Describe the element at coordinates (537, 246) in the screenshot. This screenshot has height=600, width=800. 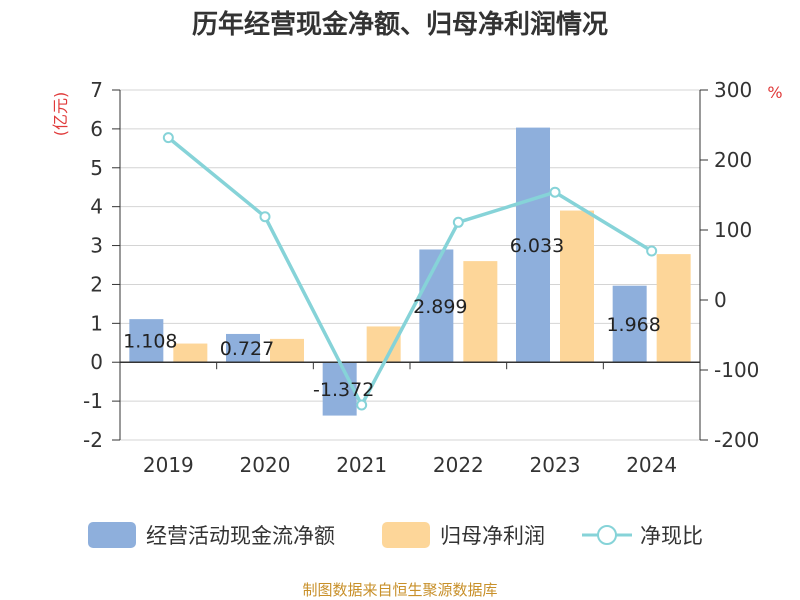
I see `data-label: 6.033` at that location.